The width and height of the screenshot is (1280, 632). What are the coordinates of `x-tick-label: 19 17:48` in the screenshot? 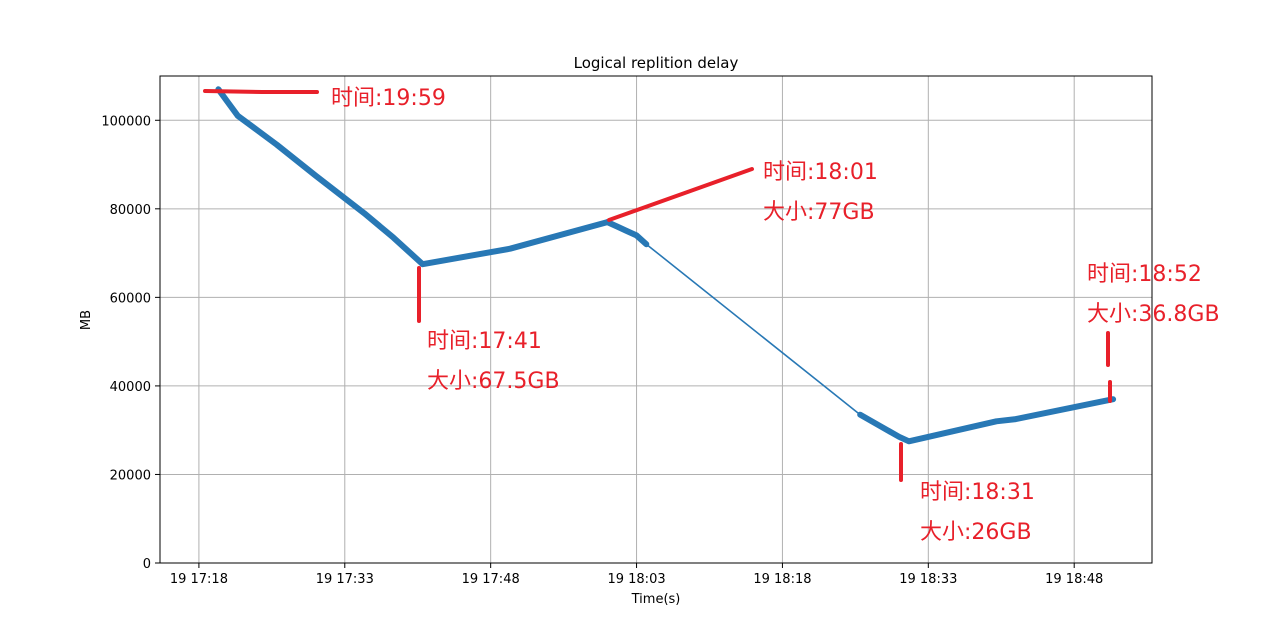 It's located at (491, 579).